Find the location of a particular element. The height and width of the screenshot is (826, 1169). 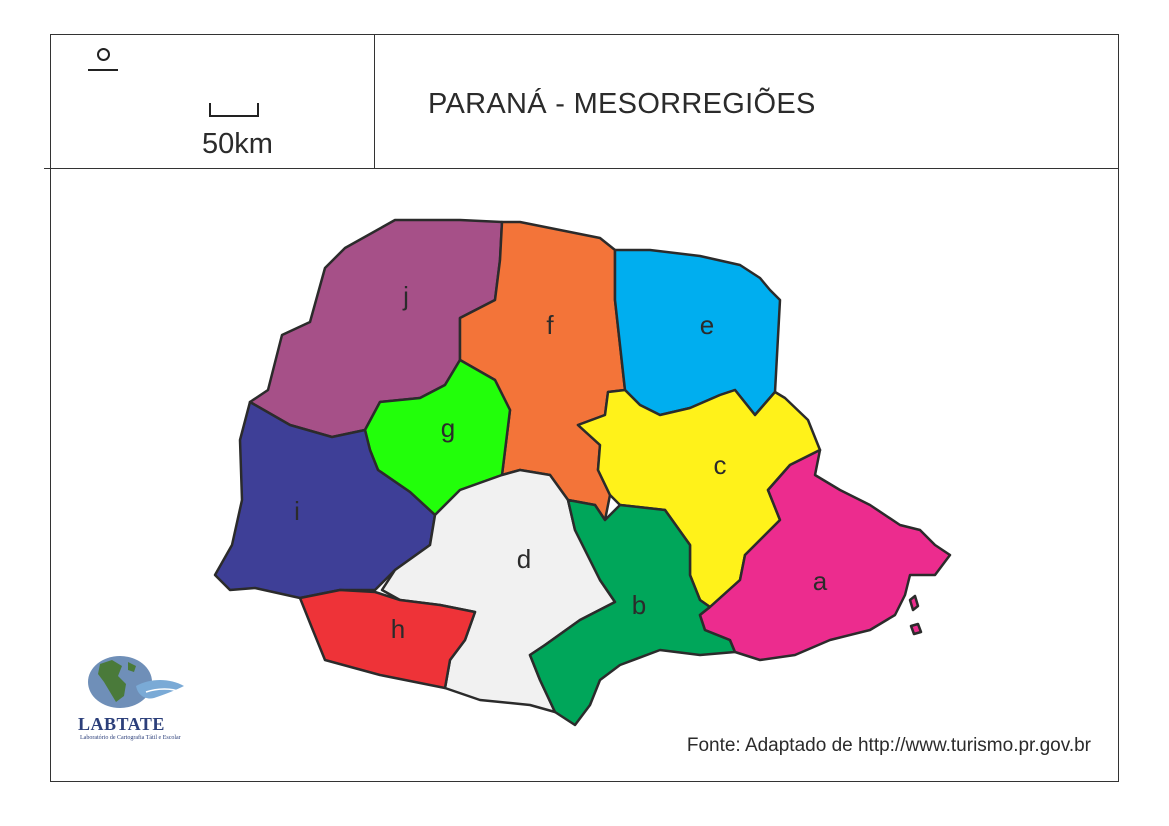

header-divider is located at coordinates (374, 101).